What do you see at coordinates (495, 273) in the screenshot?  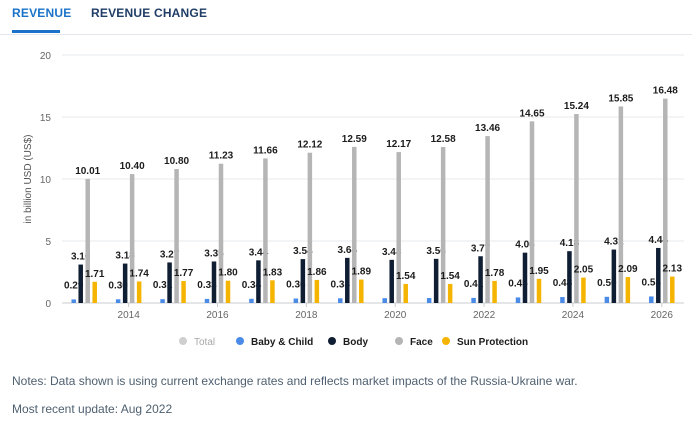 I see `data-label-sun-protection: 1.78` at bounding box center [495, 273].